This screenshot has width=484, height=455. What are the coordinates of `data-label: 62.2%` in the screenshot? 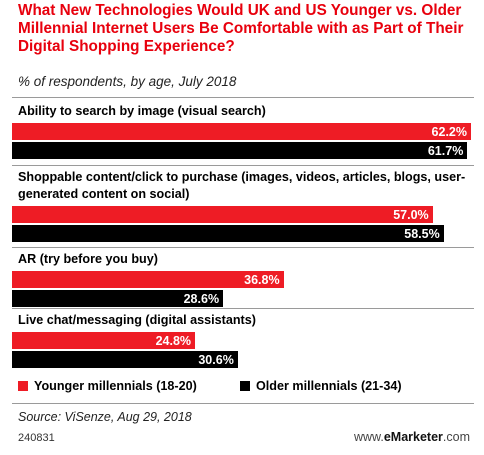 It's located at (449, 132).